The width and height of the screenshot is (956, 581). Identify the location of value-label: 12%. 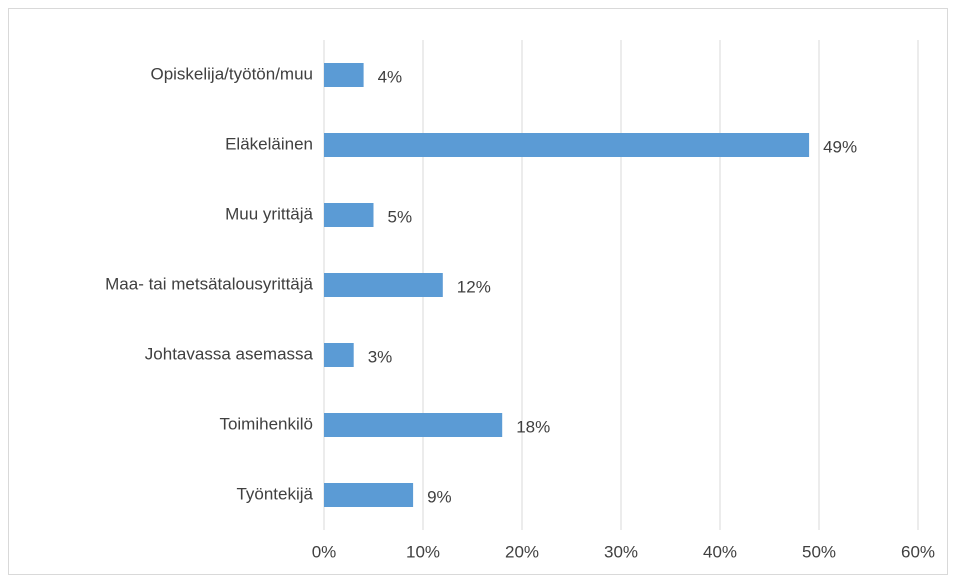
(474, 286).